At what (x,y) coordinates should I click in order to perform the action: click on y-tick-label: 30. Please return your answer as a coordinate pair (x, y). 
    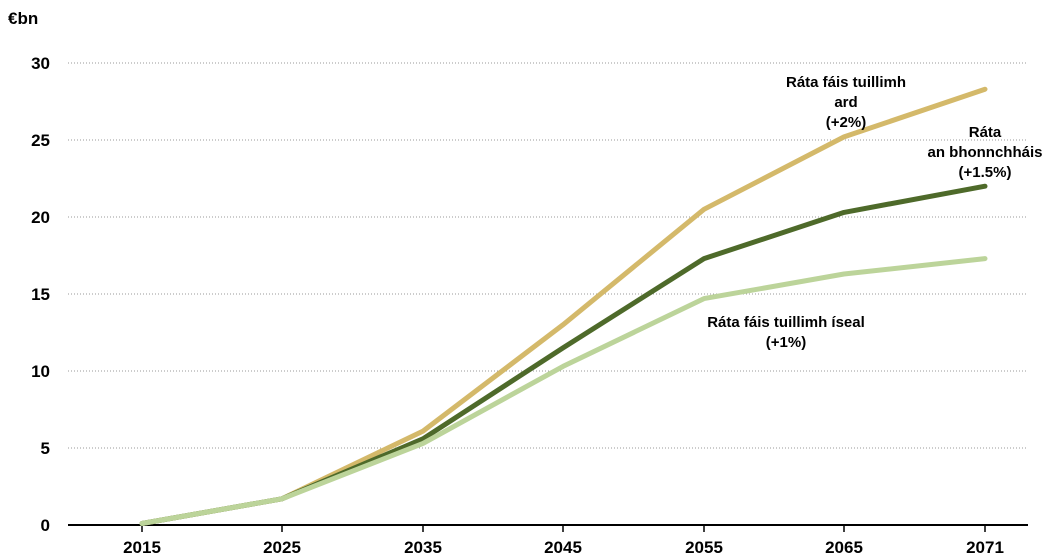
    Looking at the image, I should click on (40, 63).